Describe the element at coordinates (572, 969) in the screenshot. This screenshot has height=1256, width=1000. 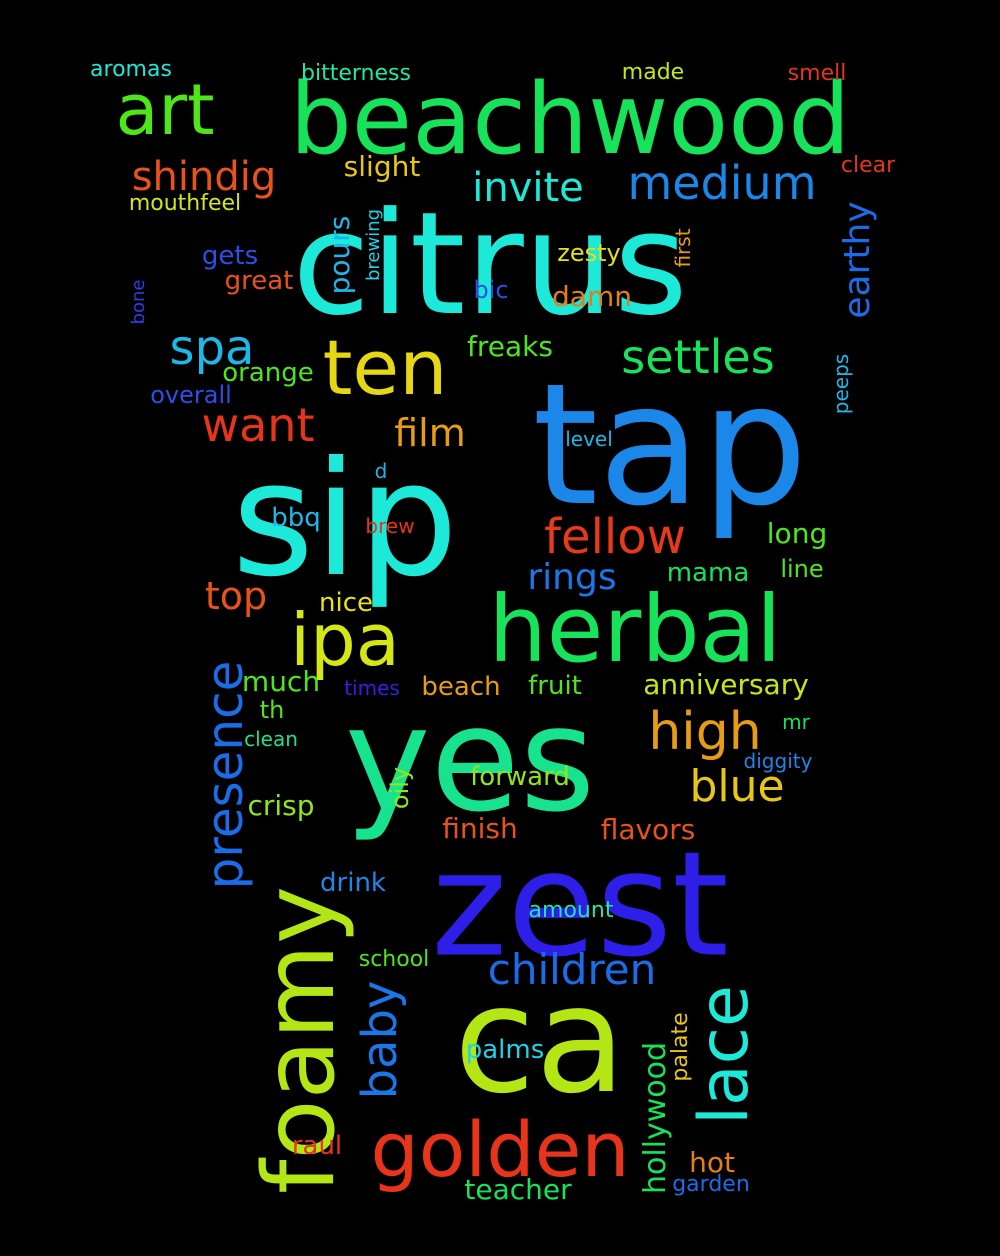
I see `word-children: children` at that location.